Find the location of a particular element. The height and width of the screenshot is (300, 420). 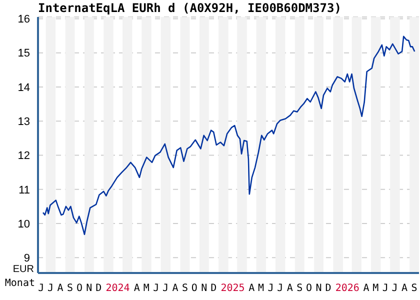

y-tick-label: 14 is located at coordinates (24, 88).